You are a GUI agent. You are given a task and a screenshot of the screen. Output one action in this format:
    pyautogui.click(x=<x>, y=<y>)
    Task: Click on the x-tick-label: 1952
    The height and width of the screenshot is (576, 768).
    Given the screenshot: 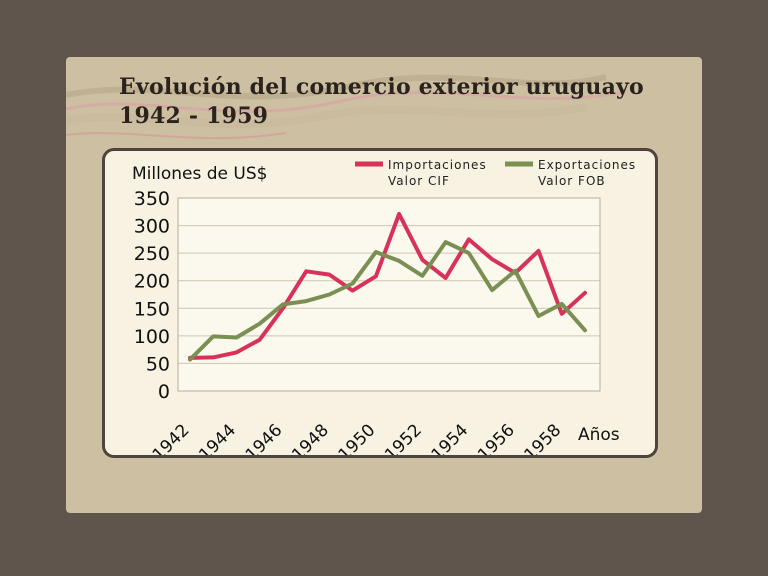 What is the action you would take?
    pyautogui.click(x=403, y=437)
    